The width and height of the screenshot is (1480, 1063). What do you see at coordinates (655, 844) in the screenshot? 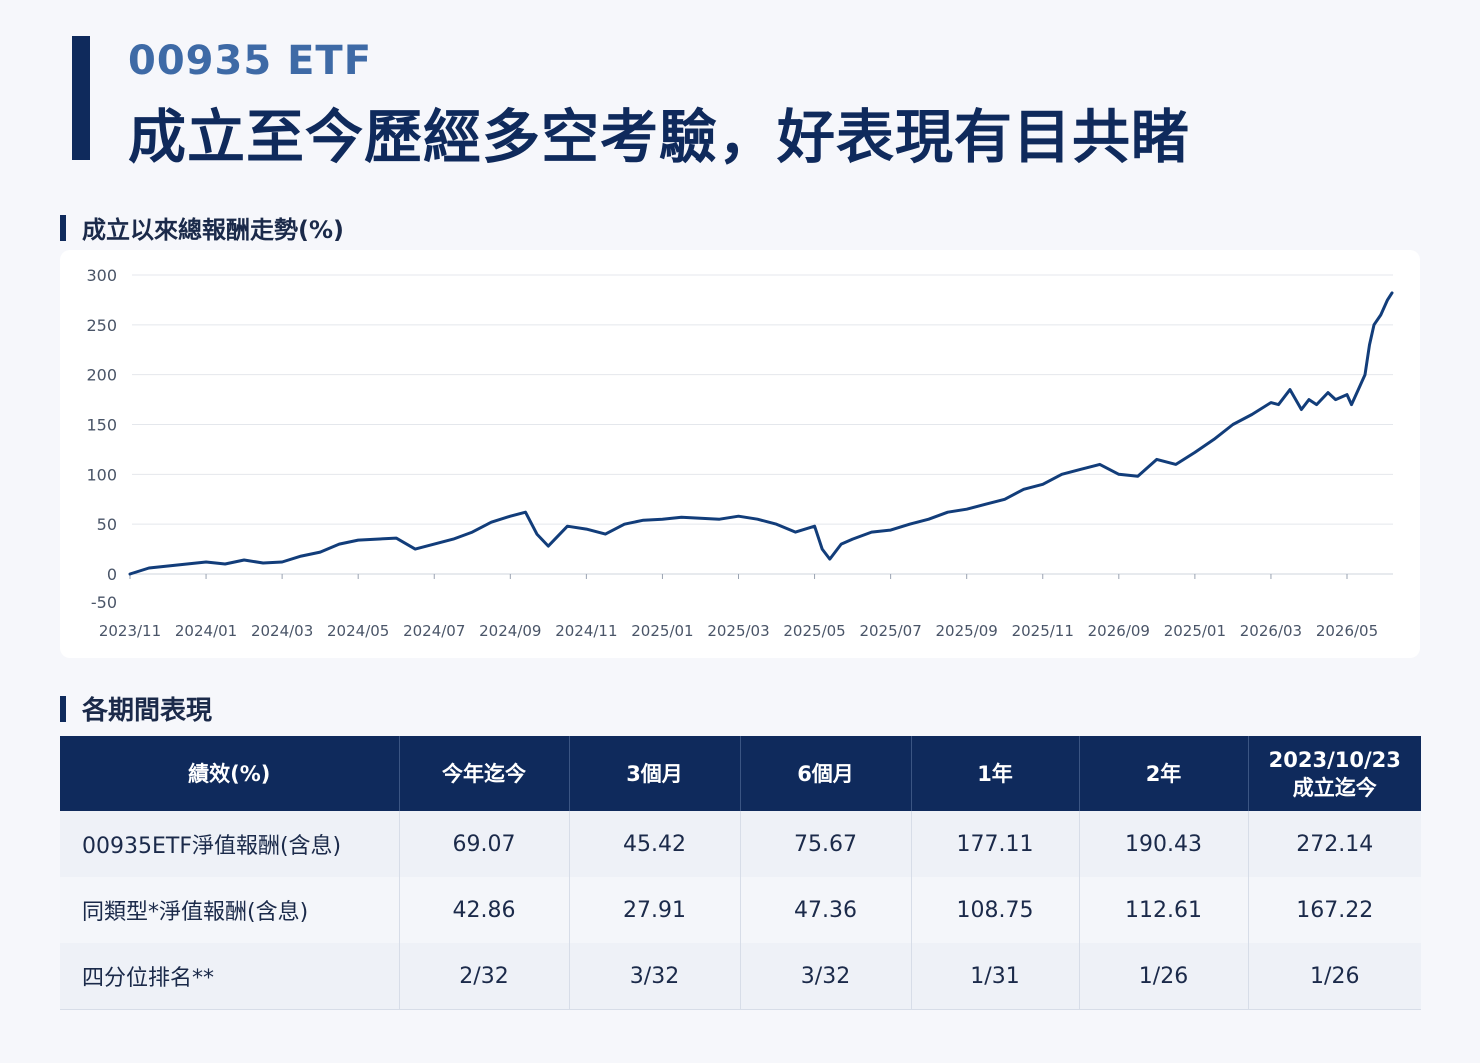
I see `table-cell: 45.42` at bounding box center [655, 844].